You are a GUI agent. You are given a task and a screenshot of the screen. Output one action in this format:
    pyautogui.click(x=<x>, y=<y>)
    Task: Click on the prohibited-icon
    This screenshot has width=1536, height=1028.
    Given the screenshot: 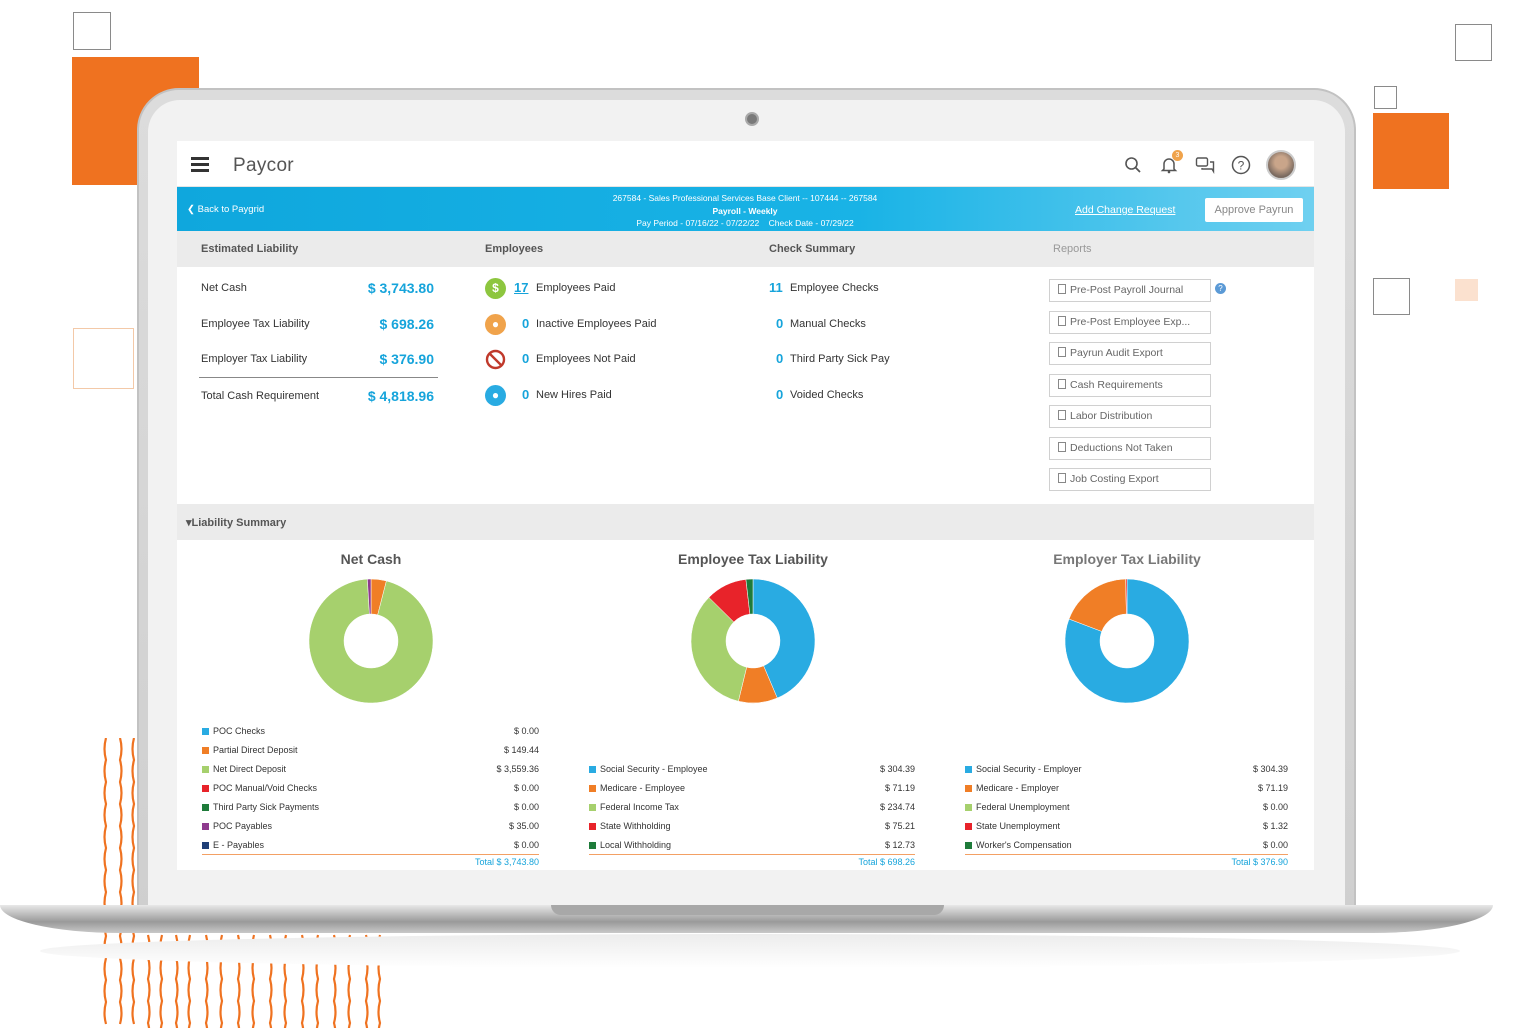 What is the action you would take?
    pyautogui.click(x=495, y=359)
    